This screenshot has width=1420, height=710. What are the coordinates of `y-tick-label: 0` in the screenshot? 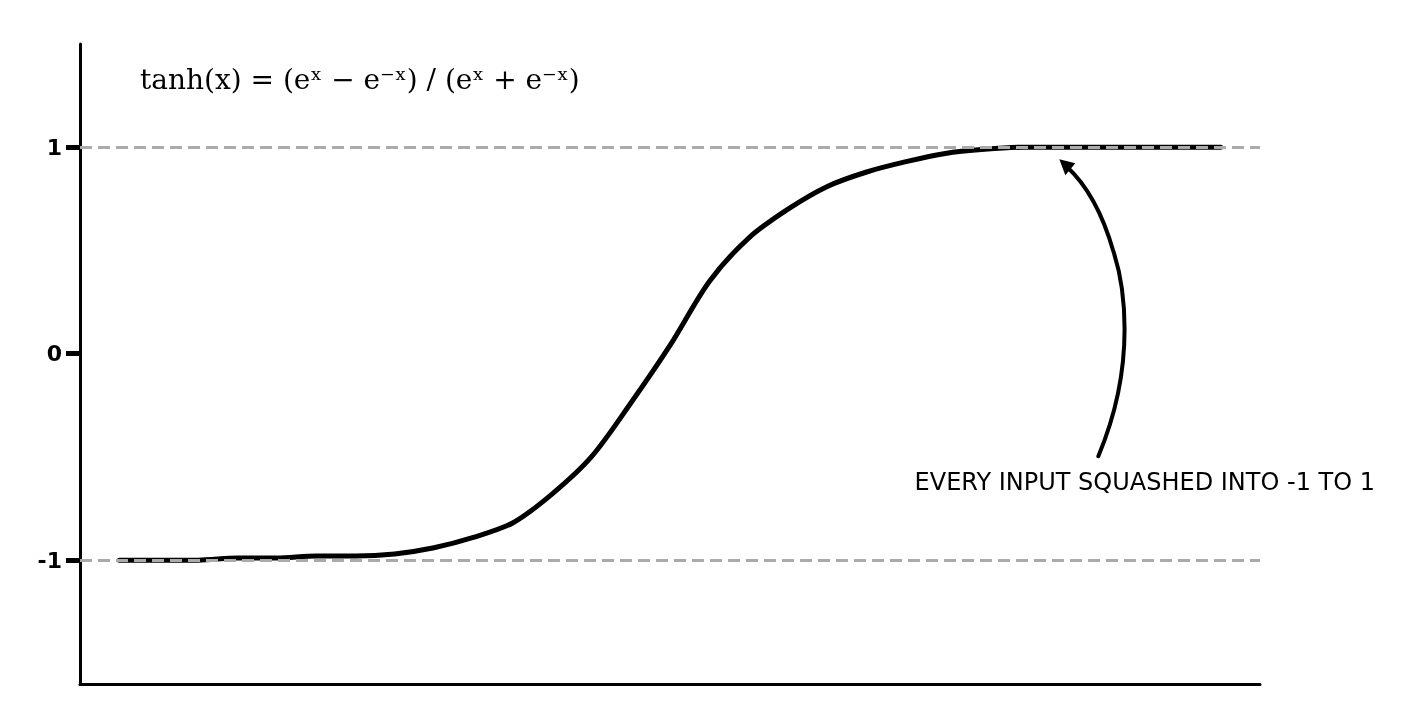 It's located at (54, 354).